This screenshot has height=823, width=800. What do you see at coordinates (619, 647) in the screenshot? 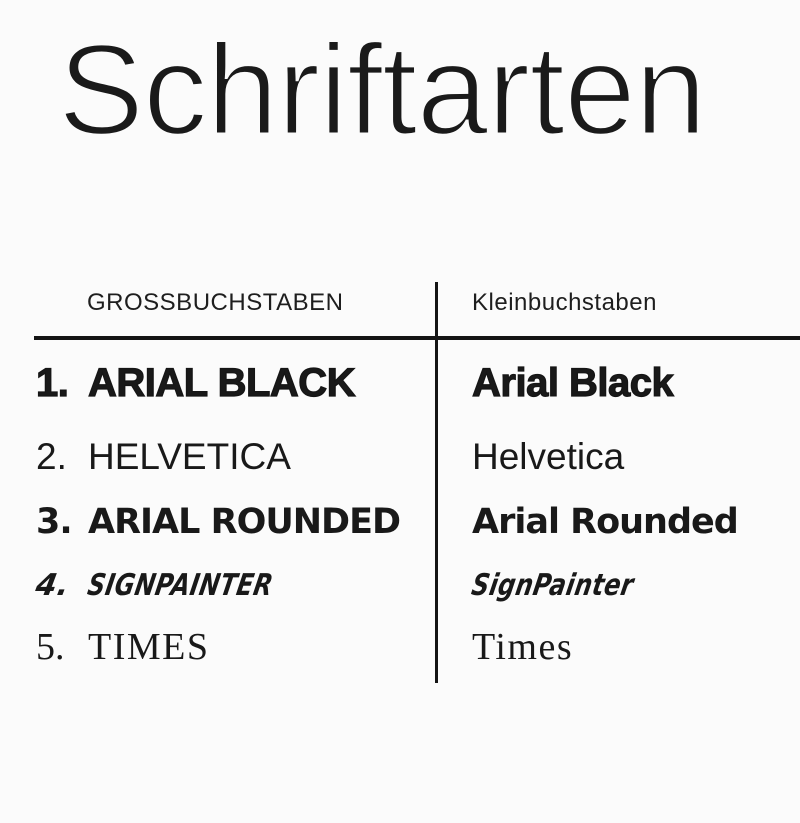
I see `lowercase-cell: Times` at bounding box center [619, 647].